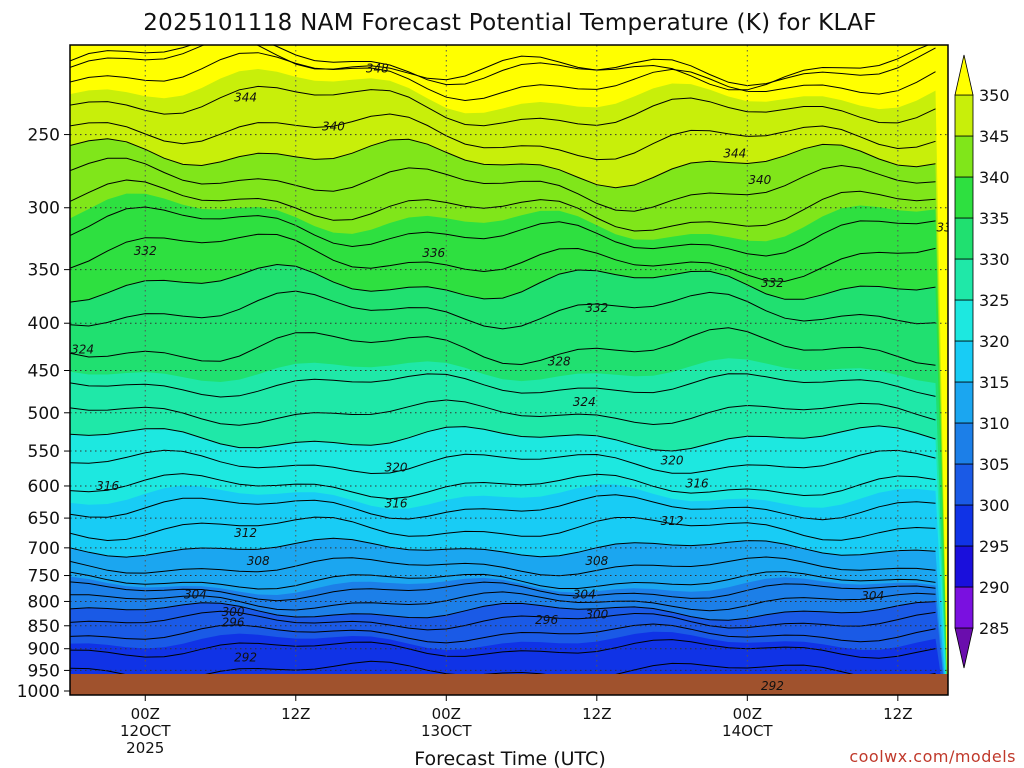 This screenshot has width=1024, height=768. Describe the element at coordinates (994, 505) in the screenshot. I see `colorbar-tick-300: 300` at that location.